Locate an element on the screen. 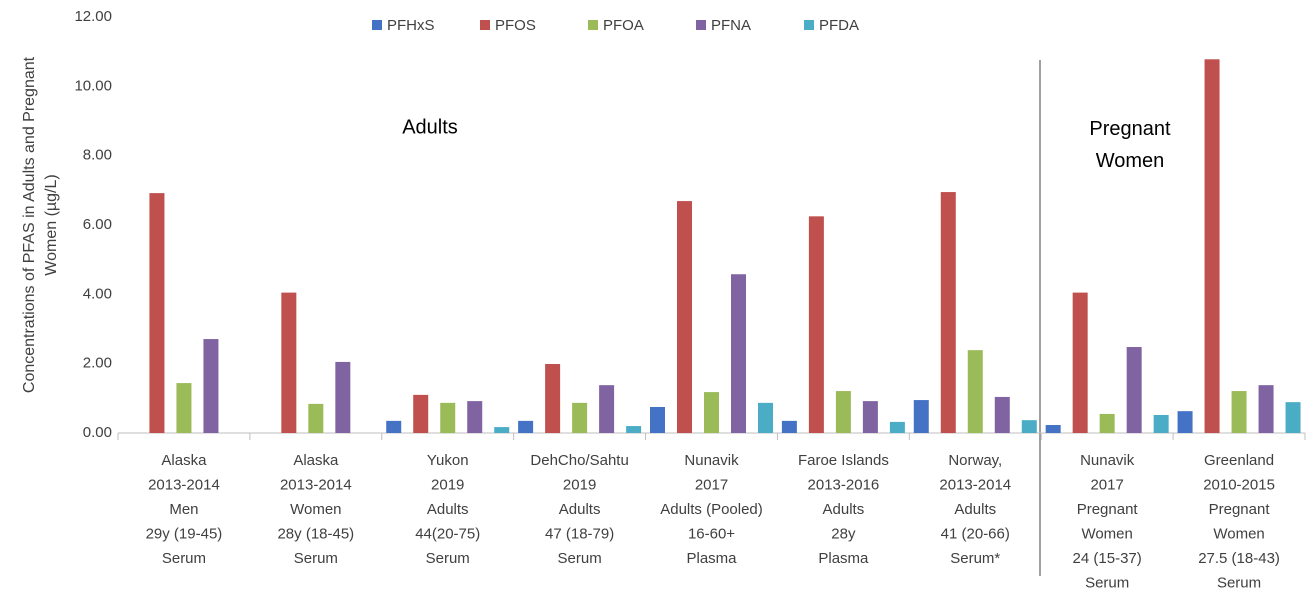 The image size is (1309, 592). annotation-line: Pregnant is located at coordinates (1130, 129).